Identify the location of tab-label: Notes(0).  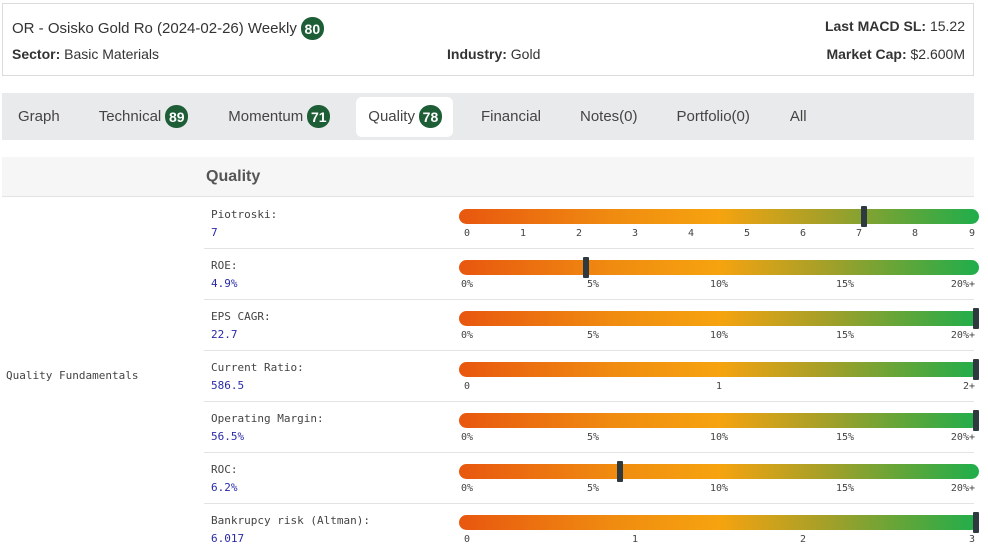
(609, 116).